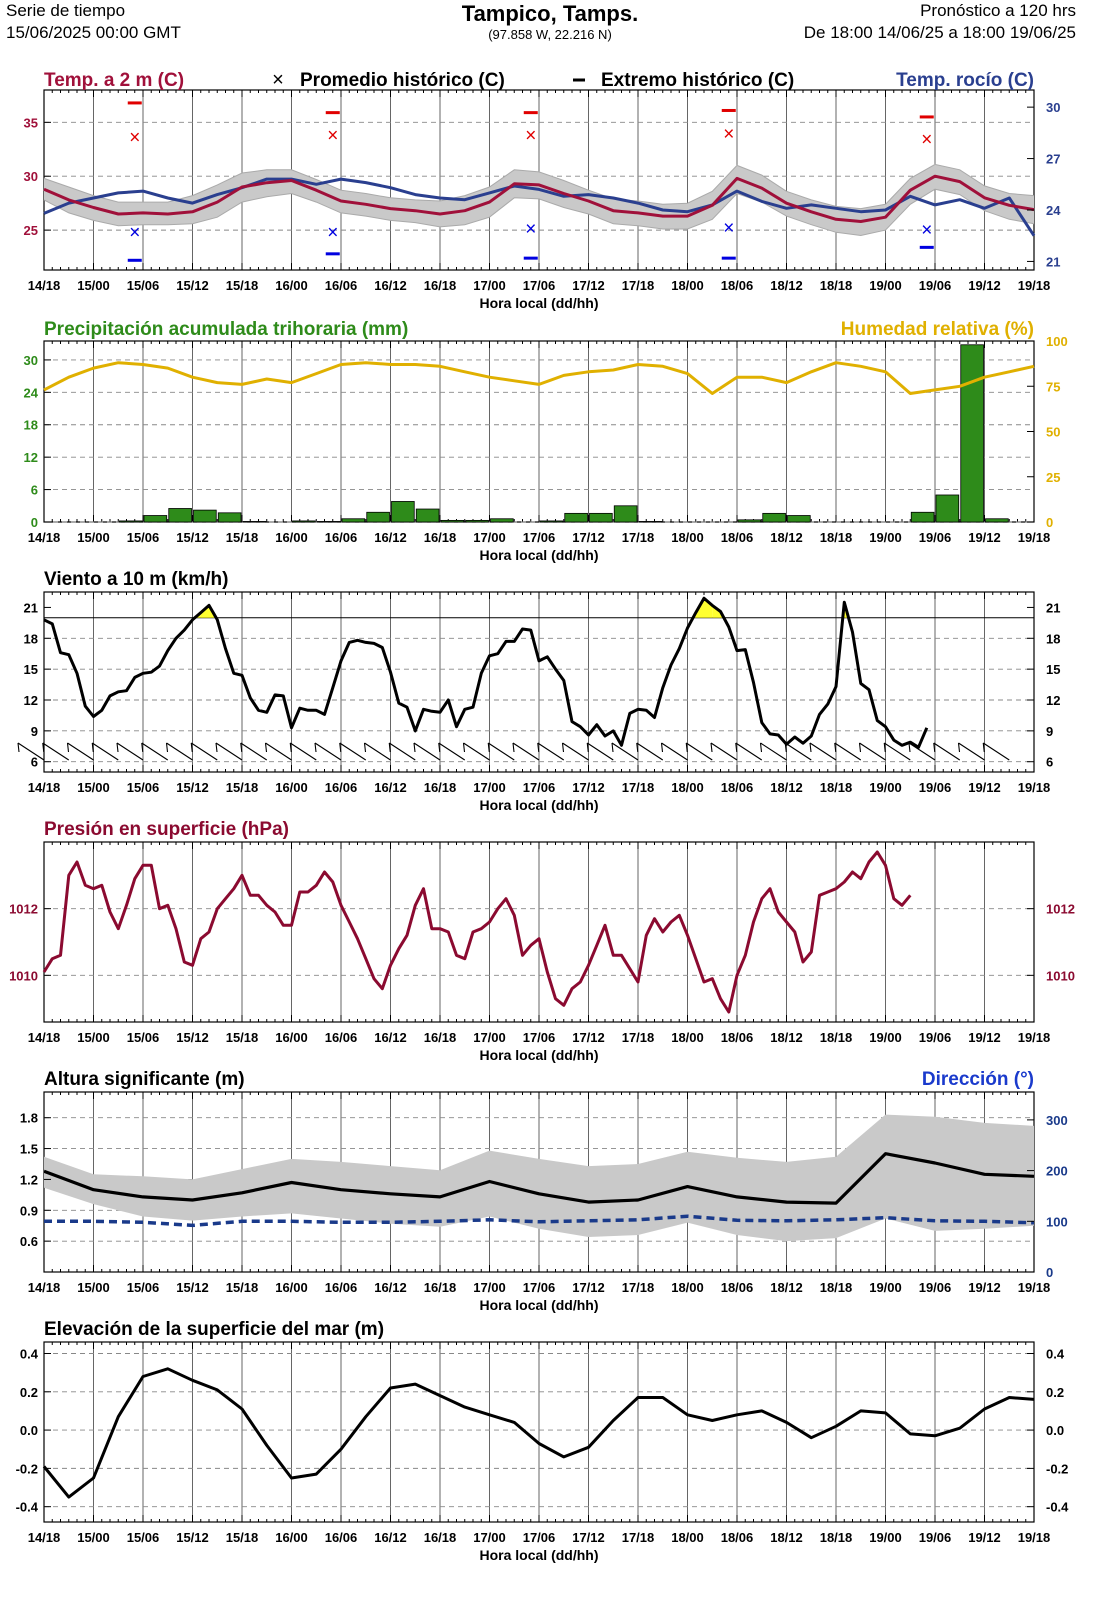 The image size is (1100, 1600). Describe the element at coordinates (1057, 1468) in the screenshot. I see `y-tick-label-right: -0.2` at that location.